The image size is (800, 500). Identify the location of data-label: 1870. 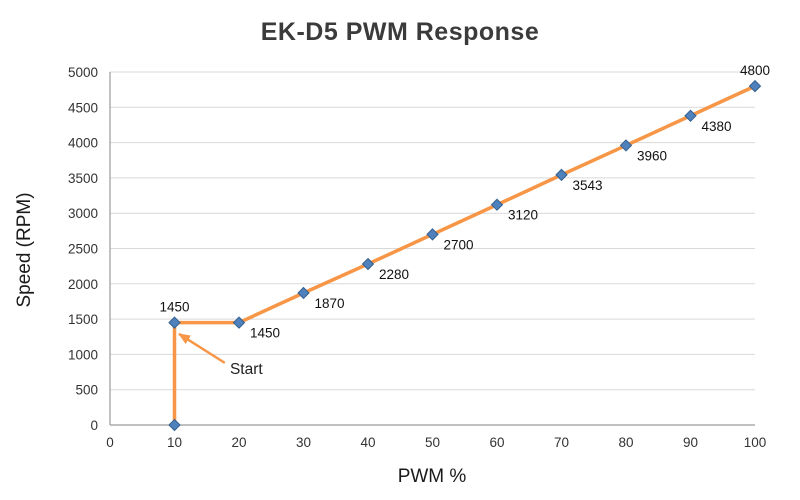
(330, 303).